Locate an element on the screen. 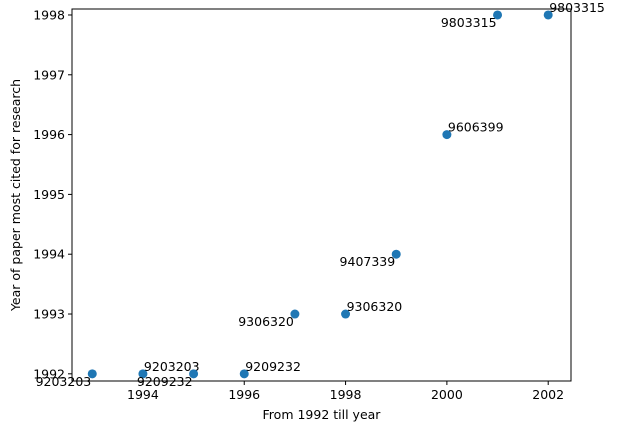  point-label: 9606399 is located at coordinates (476, 127).